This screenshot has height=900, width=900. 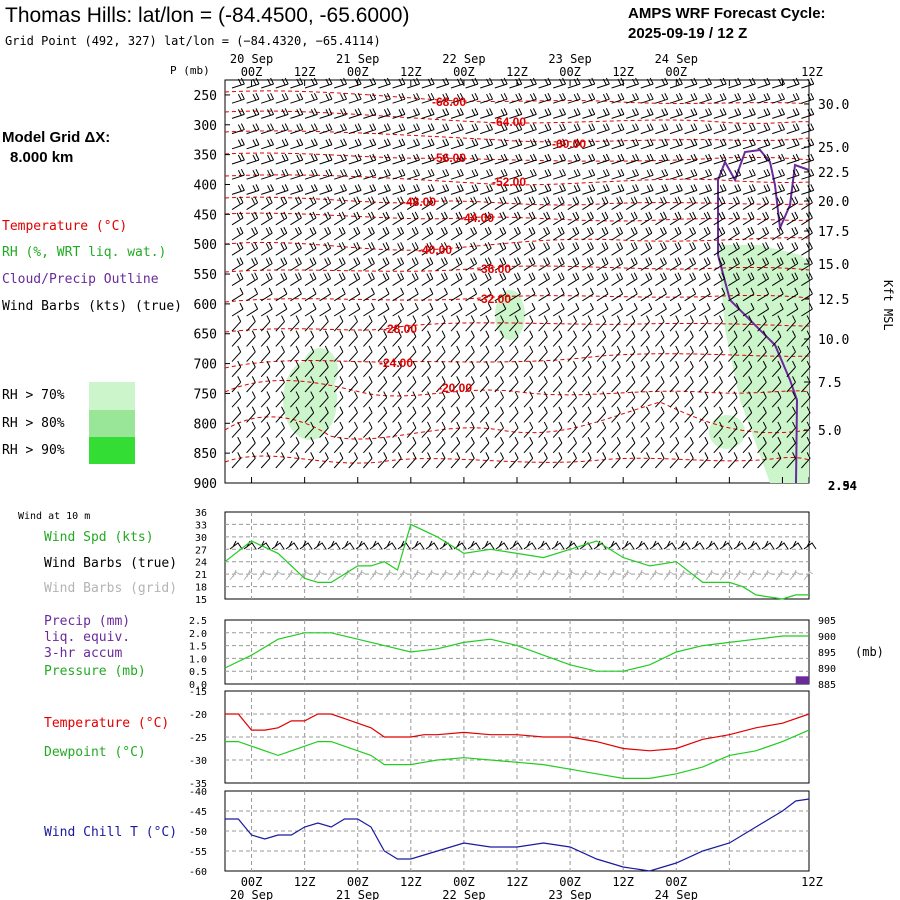 I want to click on top-time-tick-label: 00Z, so click(x=570, y=72).